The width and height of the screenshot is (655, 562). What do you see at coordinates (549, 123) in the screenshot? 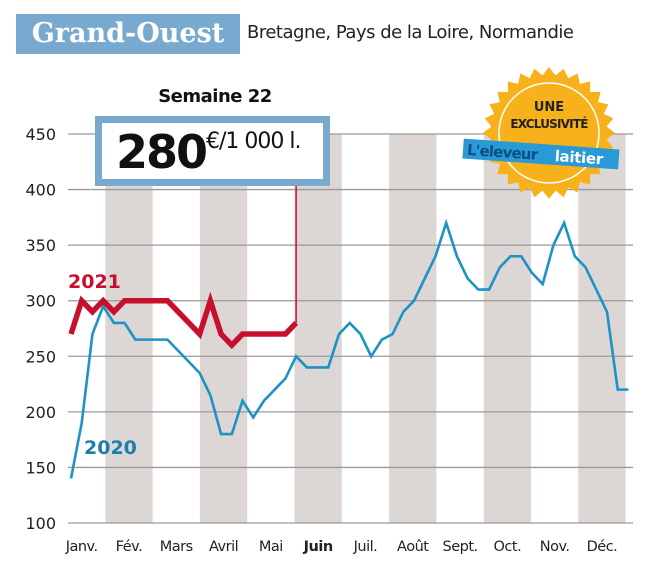
I see `badge-line2: EXCLUSIVITÉ` at bounding box center [549, 123].